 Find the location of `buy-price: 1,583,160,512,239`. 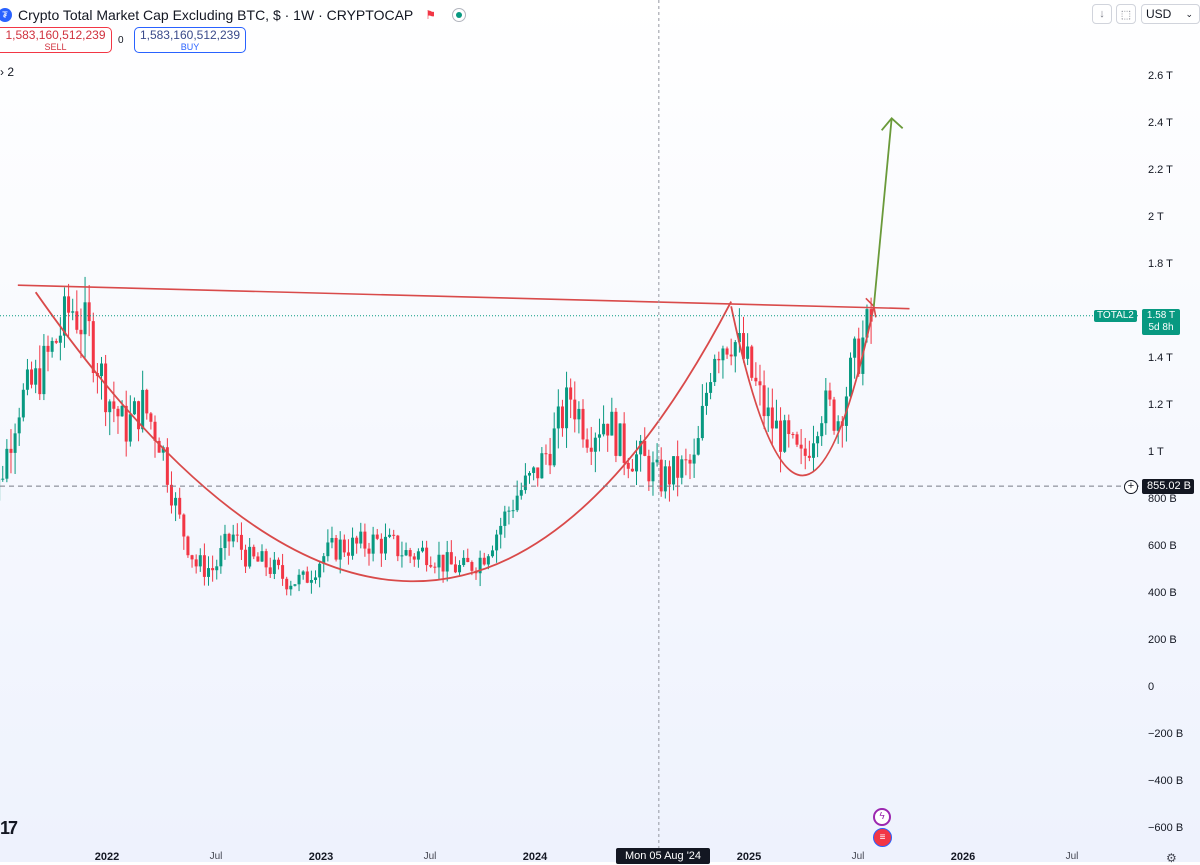

buy-price: 1,583,160,512,239 is located at coordinates (190, 35).